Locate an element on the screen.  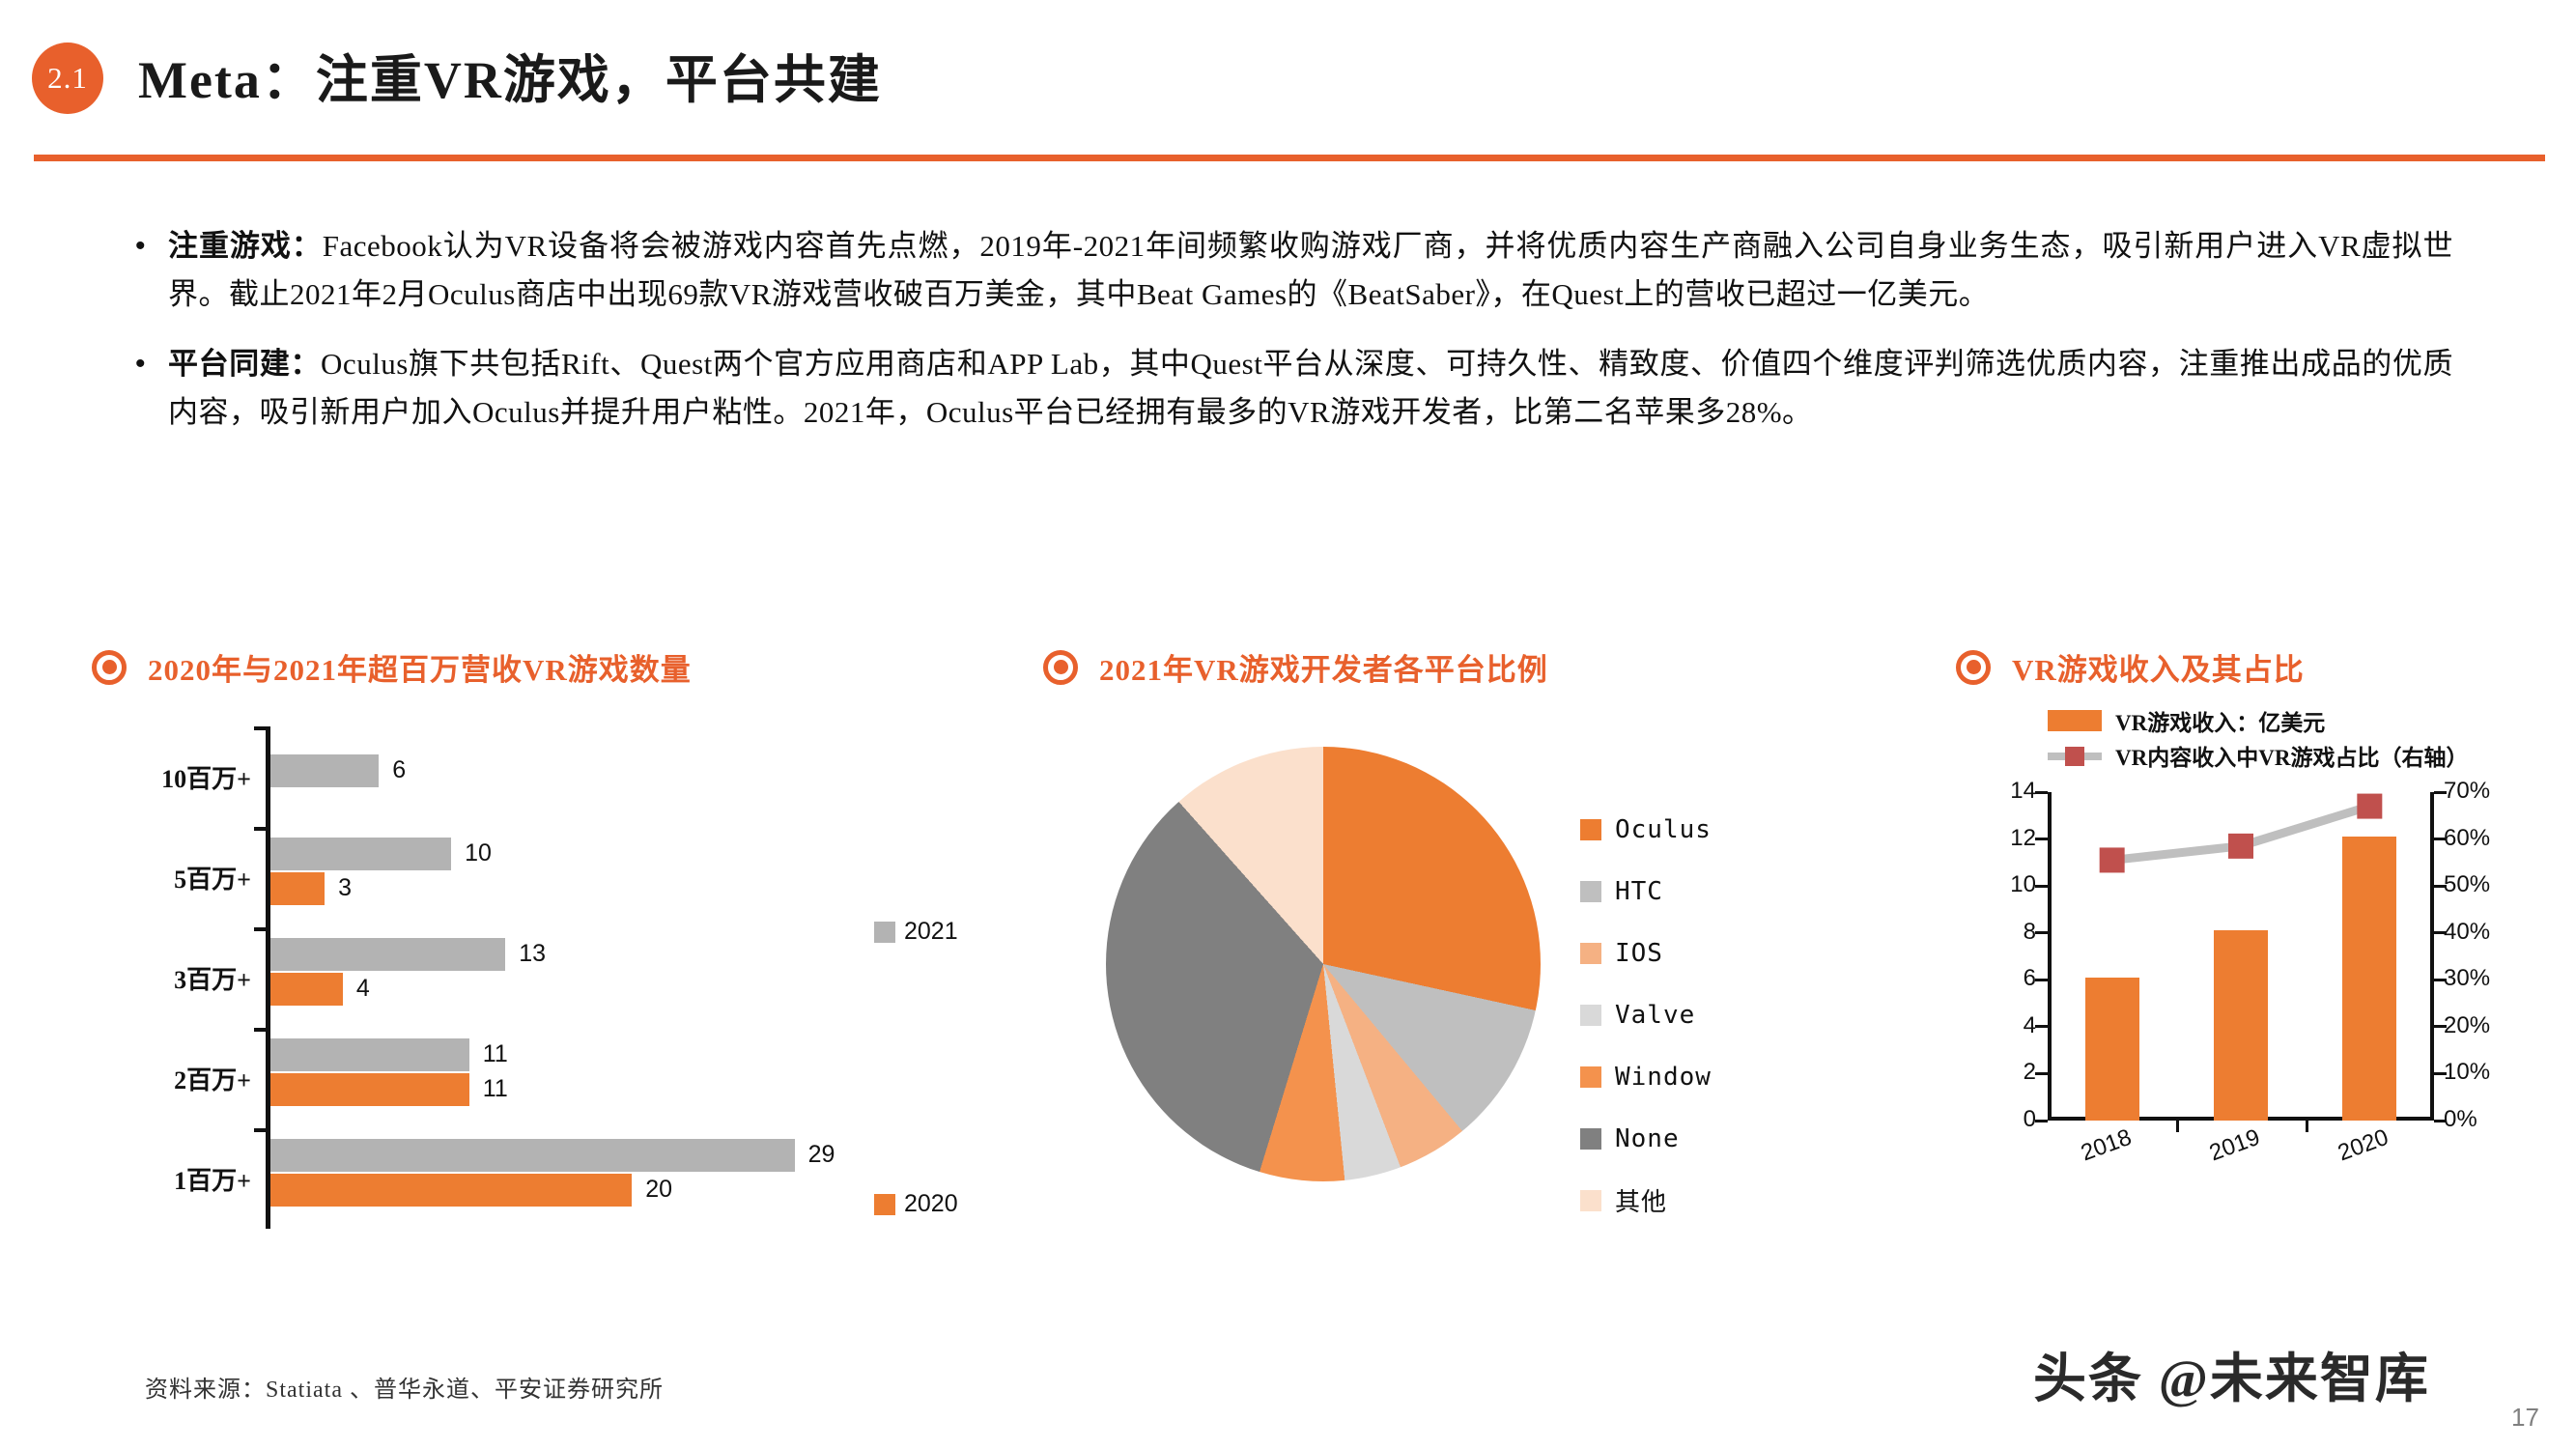
chart1-y-axis is located at coordinates (268, 977).